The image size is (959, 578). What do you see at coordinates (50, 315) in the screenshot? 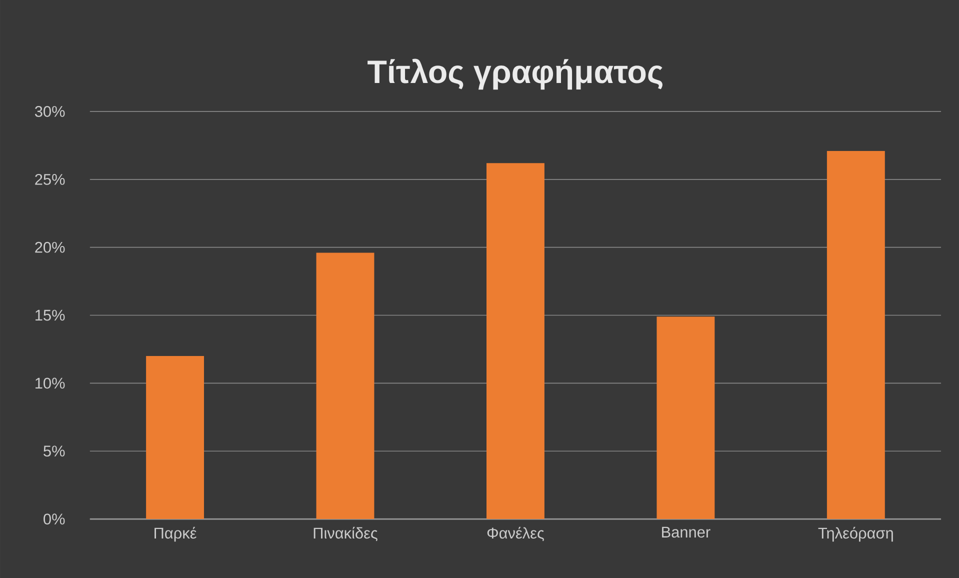
I see `y-tick-label: 15%` at bounding box center [50, 315].